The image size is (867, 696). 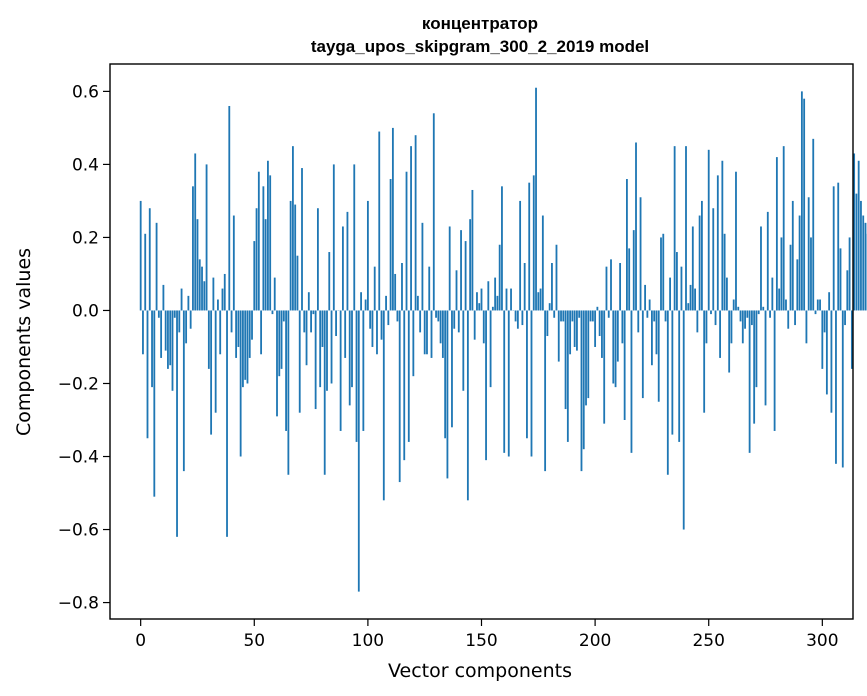 I want to click on x-axis-label: Vector components, so click(x=480, y=671).